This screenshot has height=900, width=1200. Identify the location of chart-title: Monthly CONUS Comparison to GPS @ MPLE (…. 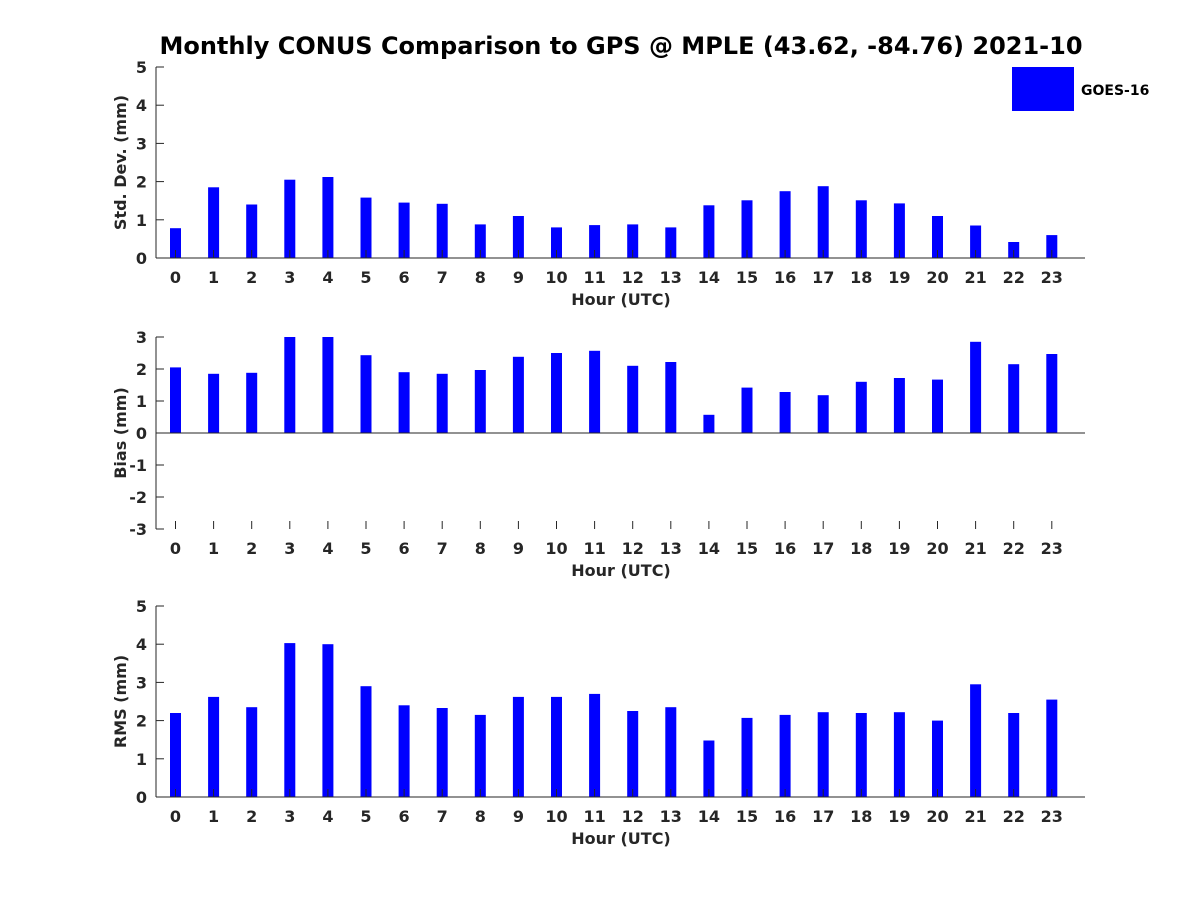
(620, 46).